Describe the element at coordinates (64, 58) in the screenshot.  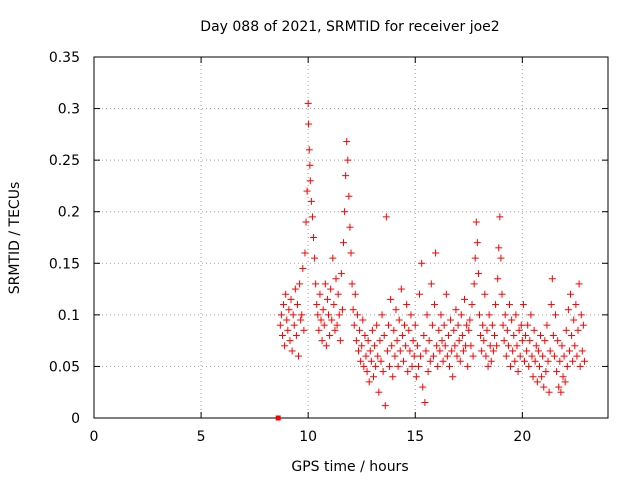
I see `y-tick-label: 0.35` at that location.